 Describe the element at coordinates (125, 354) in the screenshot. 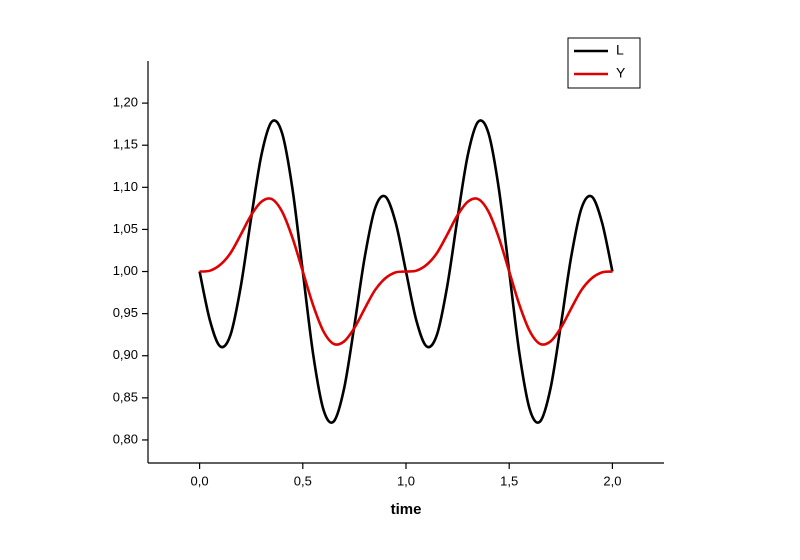

I see `y-tick-label: 0,90` at that location.